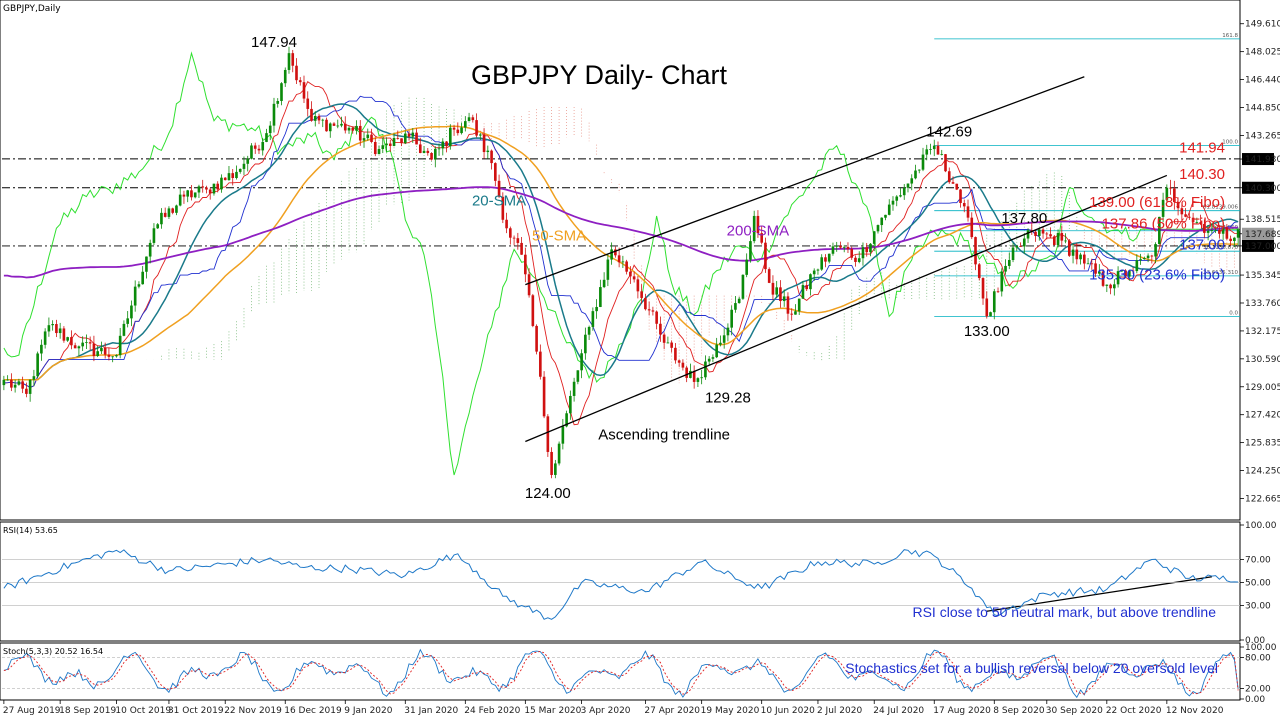 This screenshot has height=720, width=1280. Describe the element at coordinates (1230, 143) in the screenshot. I see `fibonacci-level-label: 100.0` at that location.